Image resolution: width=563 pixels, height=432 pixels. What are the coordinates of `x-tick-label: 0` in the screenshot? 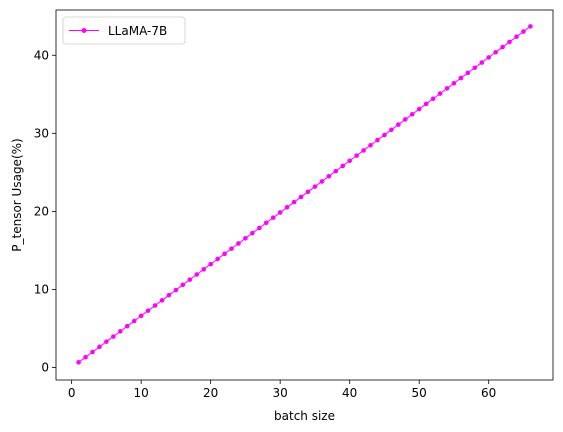 It's located at (72, 393).